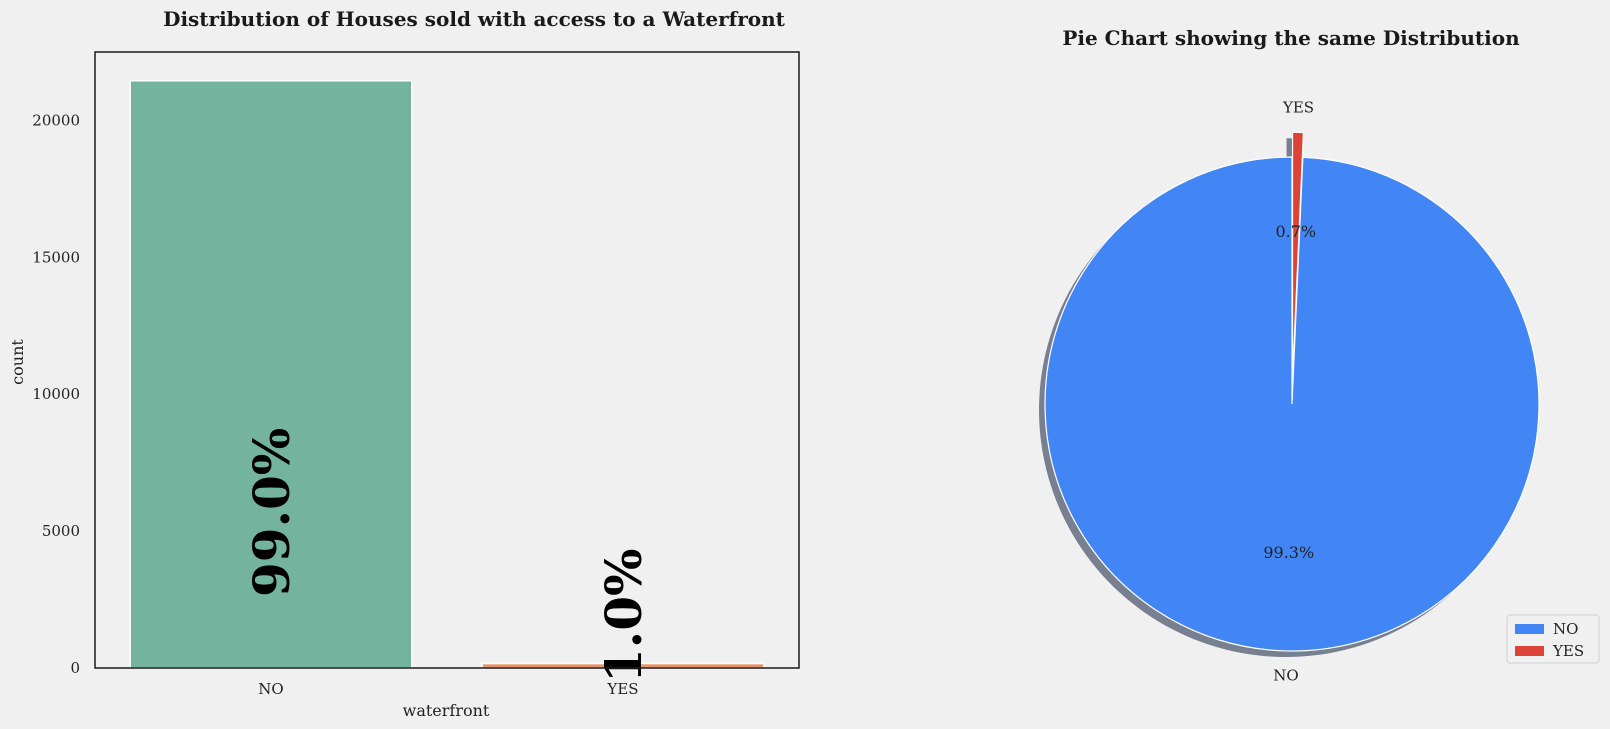 This screenshot has width=1610, height=729. What do you see at coordinates (1568, 651) in the screenshot?
I see `legend-label-yes: YES` at bounding box center [1568, 651].